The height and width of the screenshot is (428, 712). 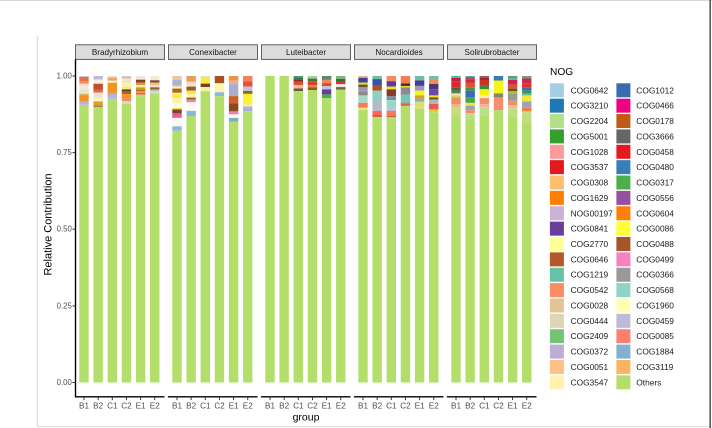 I want to click on svg-text: COG0642, so click(x=590, y=90).